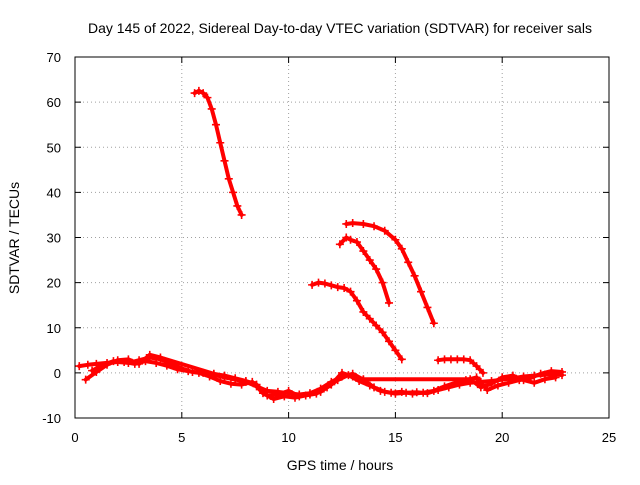  Describe the element at coordinates (609, 437) in the screenshot. I see `x-tick-label: 25` at that location.